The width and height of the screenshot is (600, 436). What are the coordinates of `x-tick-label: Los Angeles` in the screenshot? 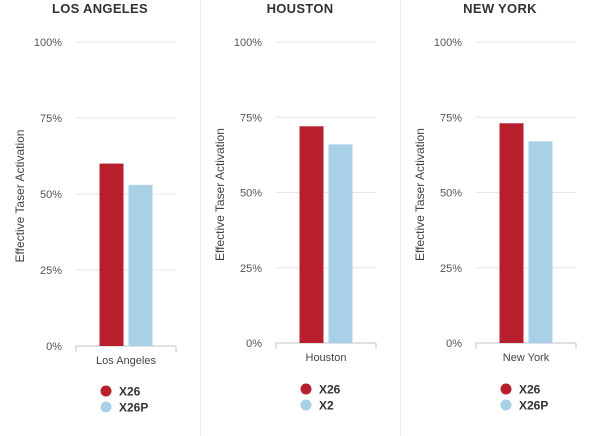 It's located at (126, 361).